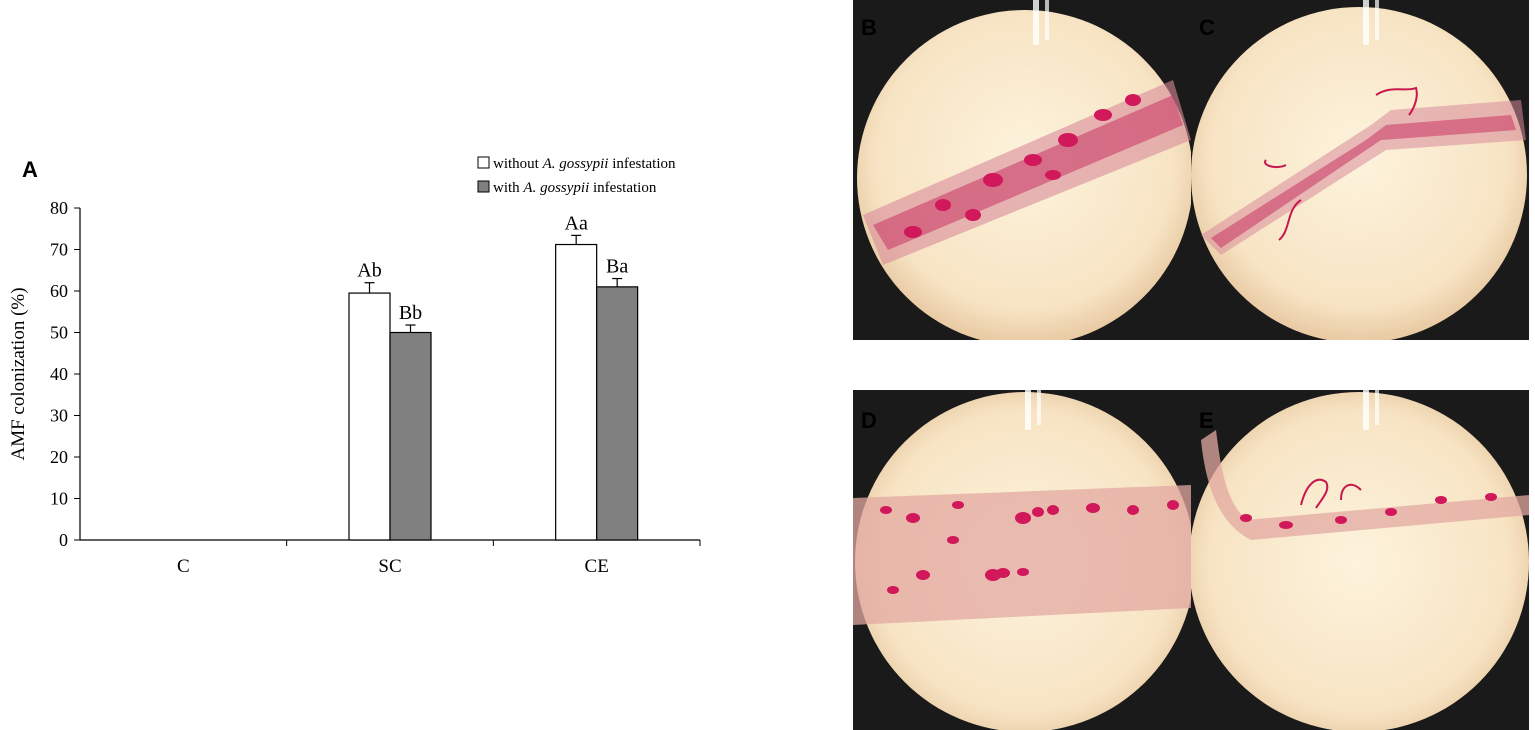 This screenshot has height=730, width=1535. What do you see at coordinates (30, 169) in the screenshot?
I see `panel-label-a: A` at bounding box center [30, 169].